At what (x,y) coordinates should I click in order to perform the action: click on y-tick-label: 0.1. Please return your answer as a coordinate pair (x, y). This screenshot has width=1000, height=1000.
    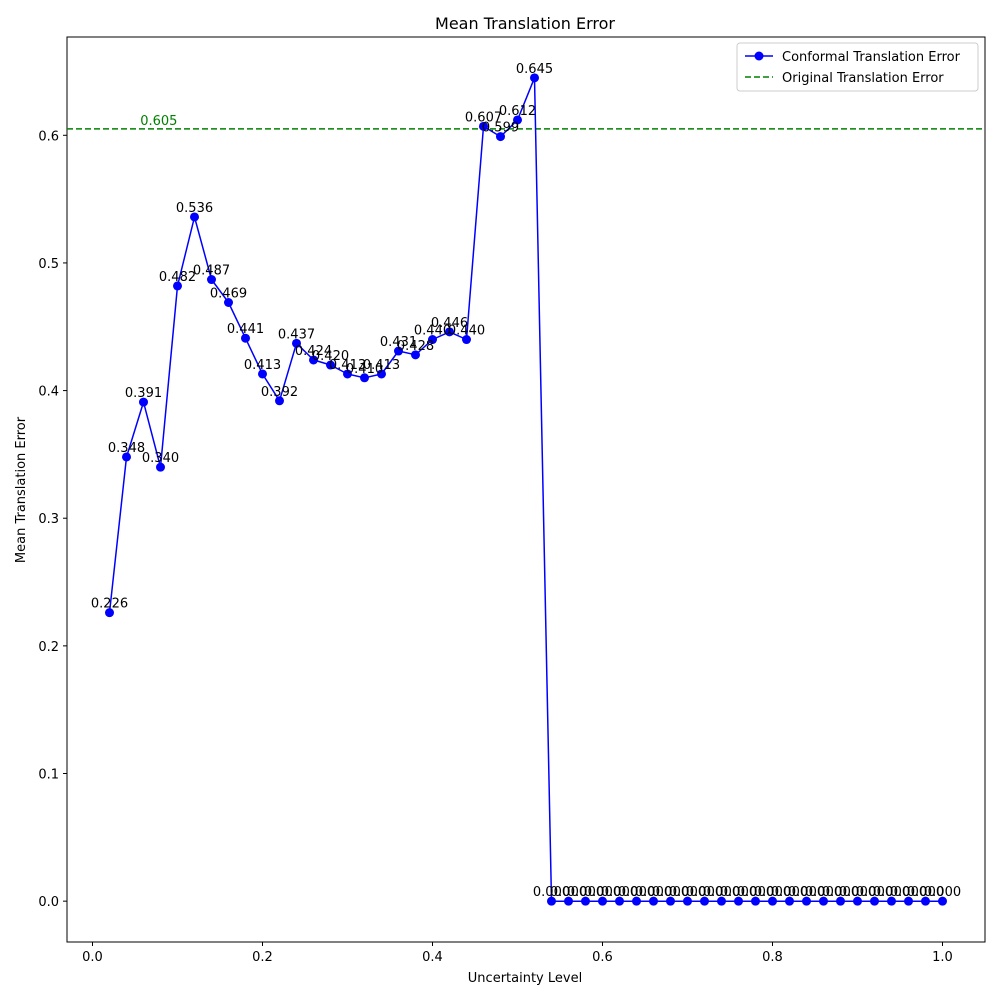
    Looking at the image, I should click on (48, 775).